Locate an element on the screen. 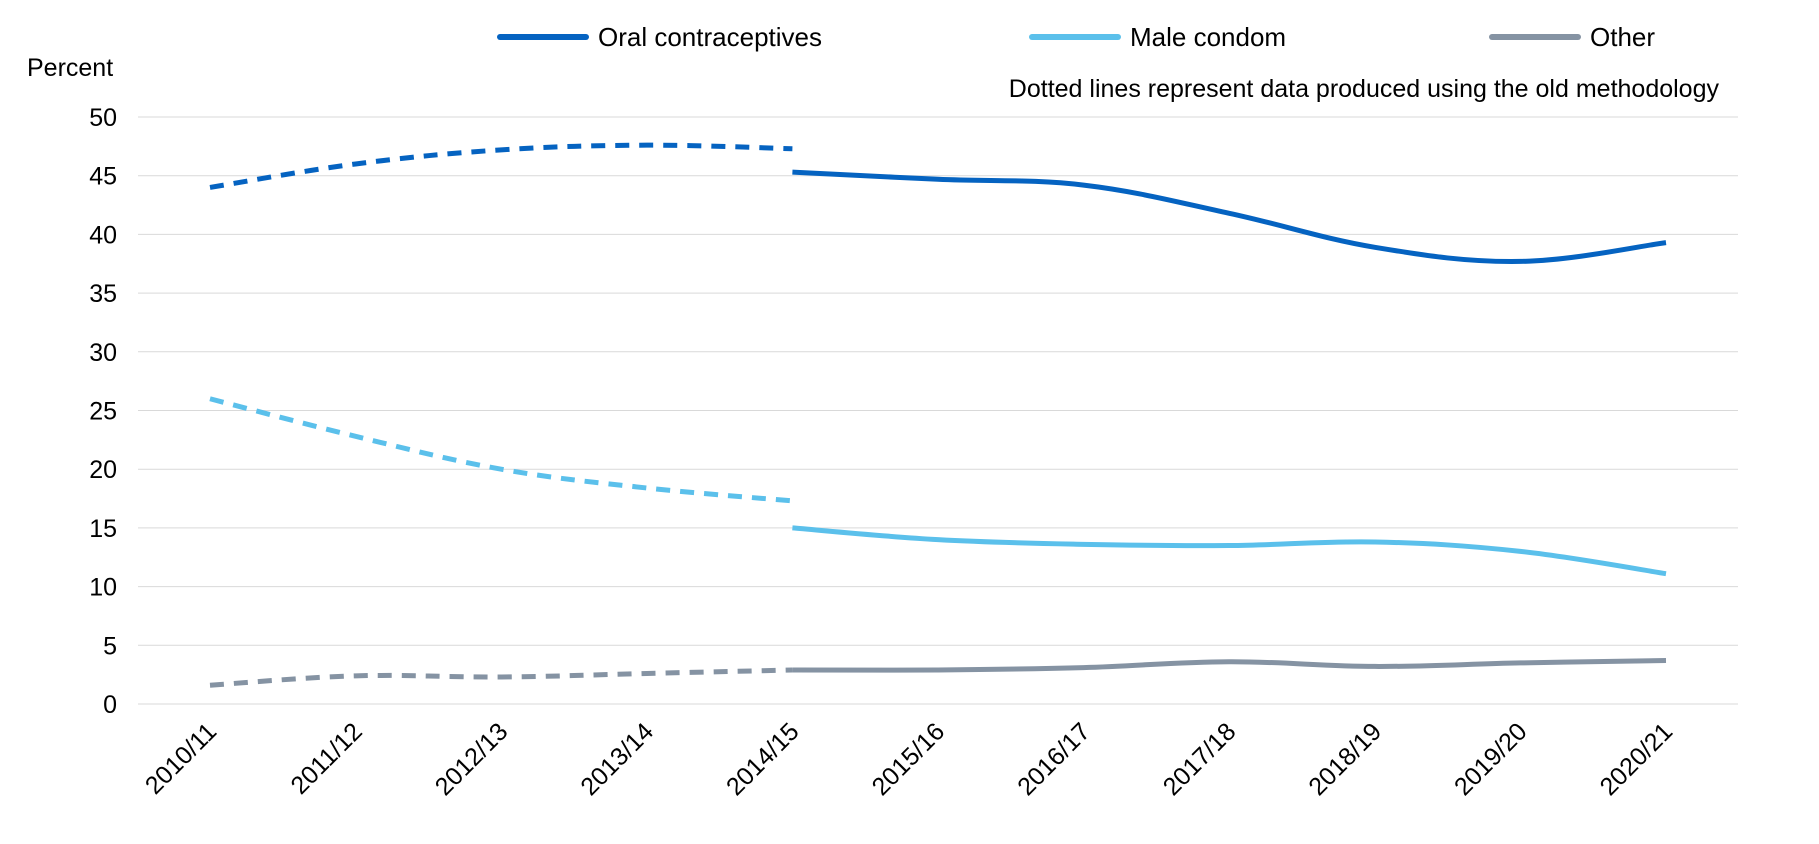 The width and height of the screenshot is (1819, 844). x-tick-label: 2010/11 is located at coordinates (181, 758).